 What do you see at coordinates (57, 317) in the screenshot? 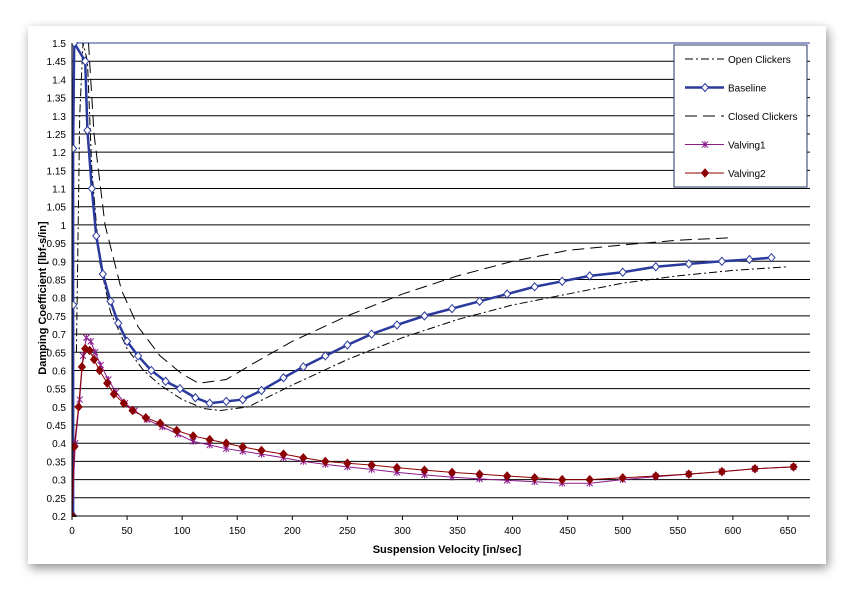
I see `y-tick-label: 0.75` at bounding box center [57, 317].